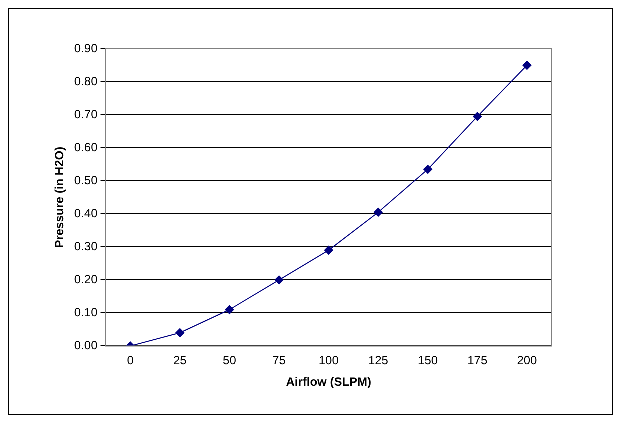  What do you see at coordinates (86, 279) in the screenshot?
I see `y-tick-label: 0.20` at bounding box center [86, 279].